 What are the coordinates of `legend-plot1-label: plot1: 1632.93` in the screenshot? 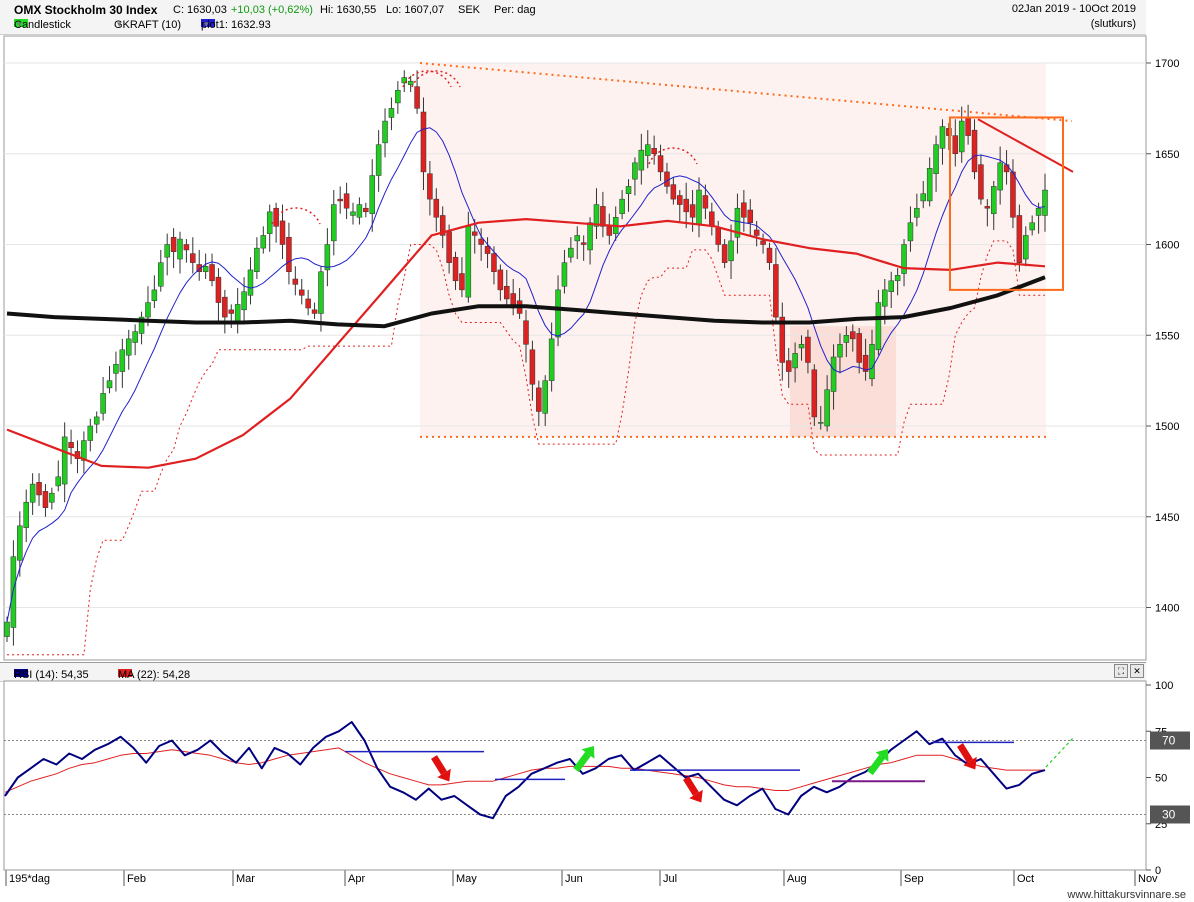 It's located at (236, 25).